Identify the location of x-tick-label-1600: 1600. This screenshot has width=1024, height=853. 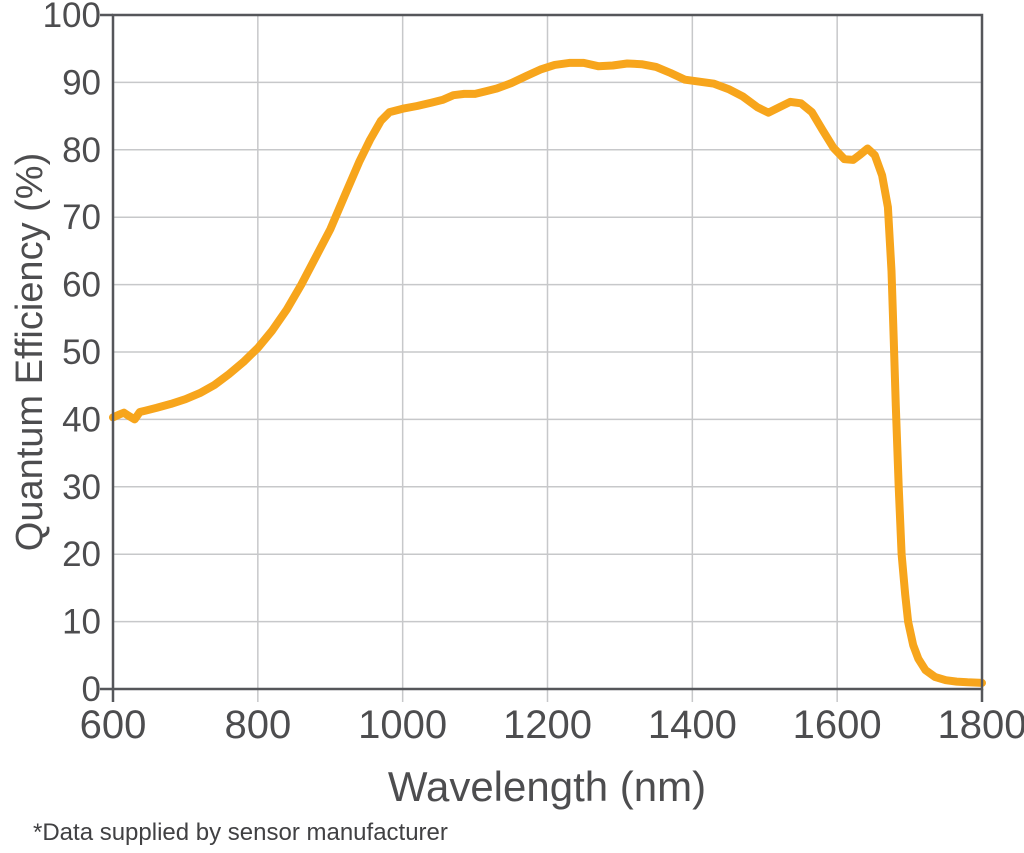
(837, 725).